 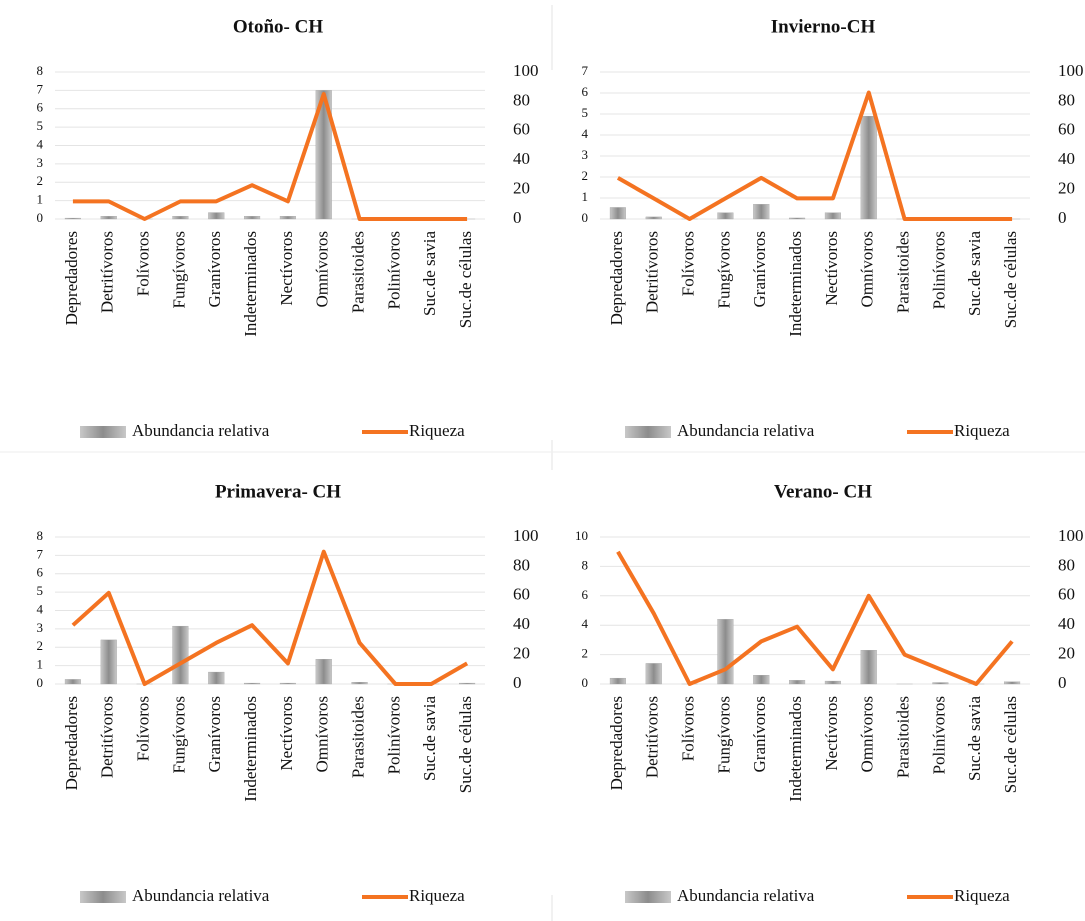 What do you see at coordinates (823, 26) in the screenshot?
I see `chart-title: Invierno-CH` at bounding box center [823, 26].